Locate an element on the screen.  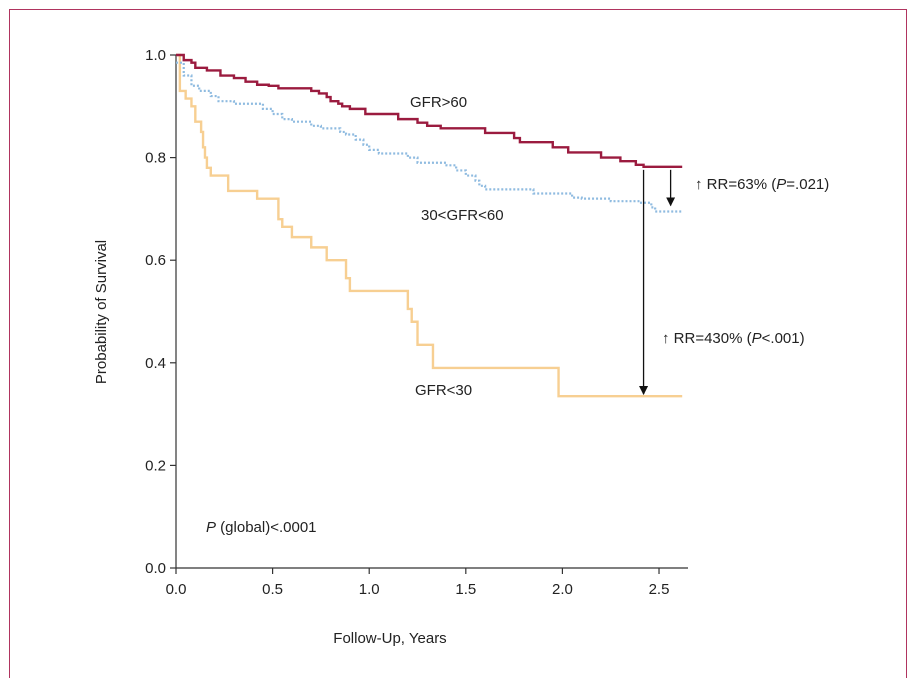
x-tick-label: 1.0 is located at coordinates (369, 589).